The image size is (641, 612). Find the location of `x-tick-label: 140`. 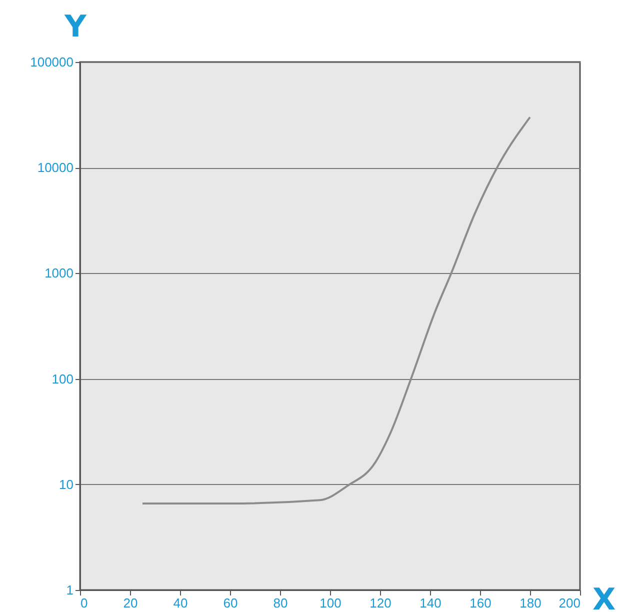

x-tick-label: 140 is located at coordinates (431, 603).